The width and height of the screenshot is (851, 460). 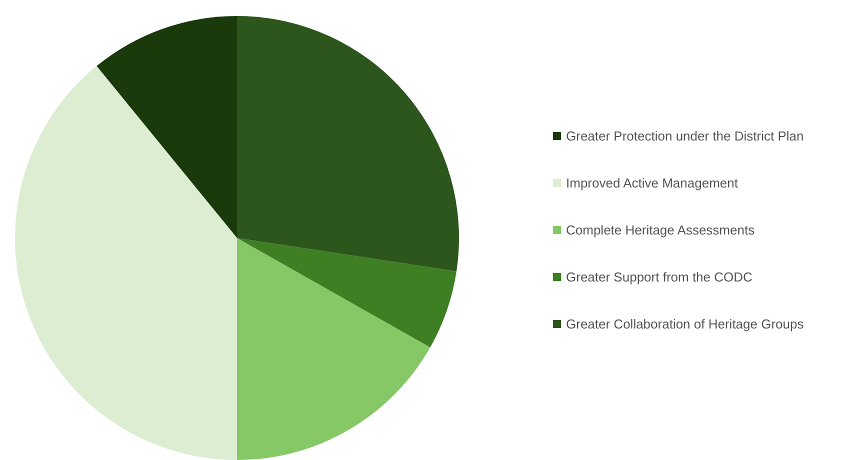 I want to click on legend-label: Improved Active Management, so click(x=652, y=183).